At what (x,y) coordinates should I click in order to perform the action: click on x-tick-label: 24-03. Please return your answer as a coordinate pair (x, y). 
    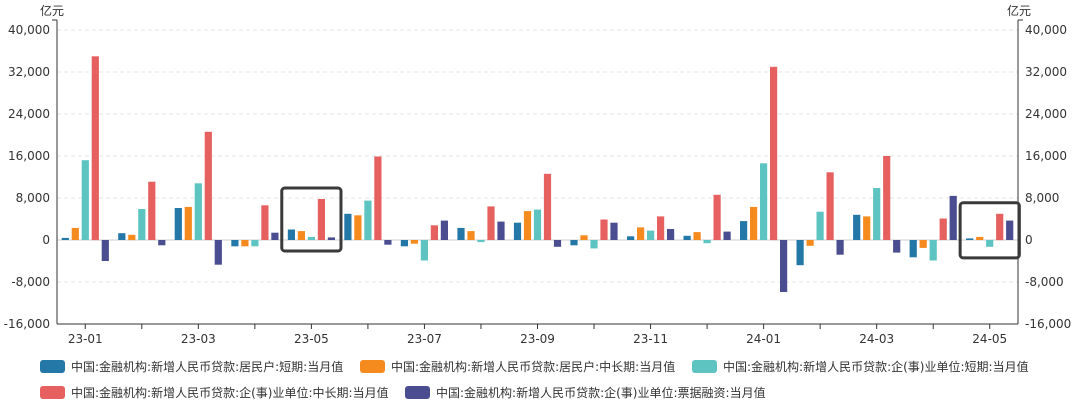
    Looking at the image, I should click on (876, 339).